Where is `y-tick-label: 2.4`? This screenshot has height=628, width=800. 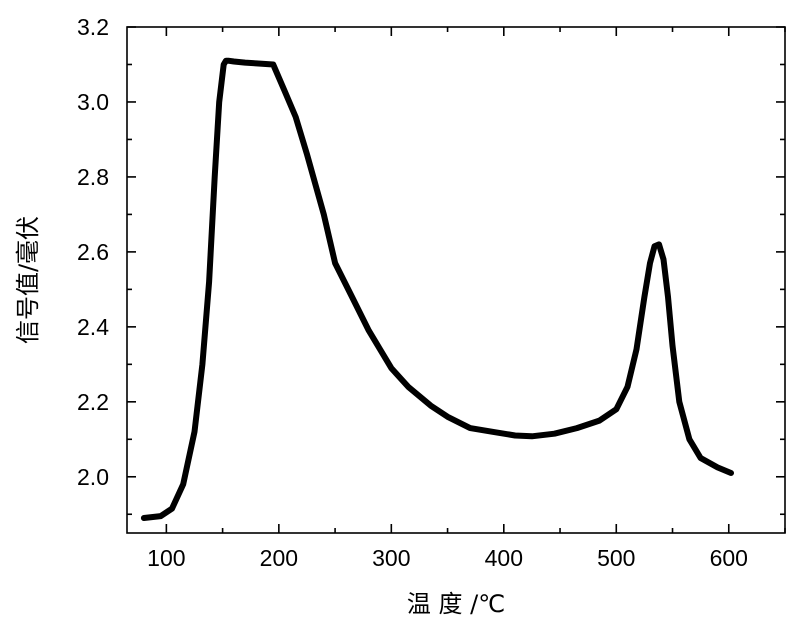 y-tick-label: 2.4 is located at coordinates (93, 327).